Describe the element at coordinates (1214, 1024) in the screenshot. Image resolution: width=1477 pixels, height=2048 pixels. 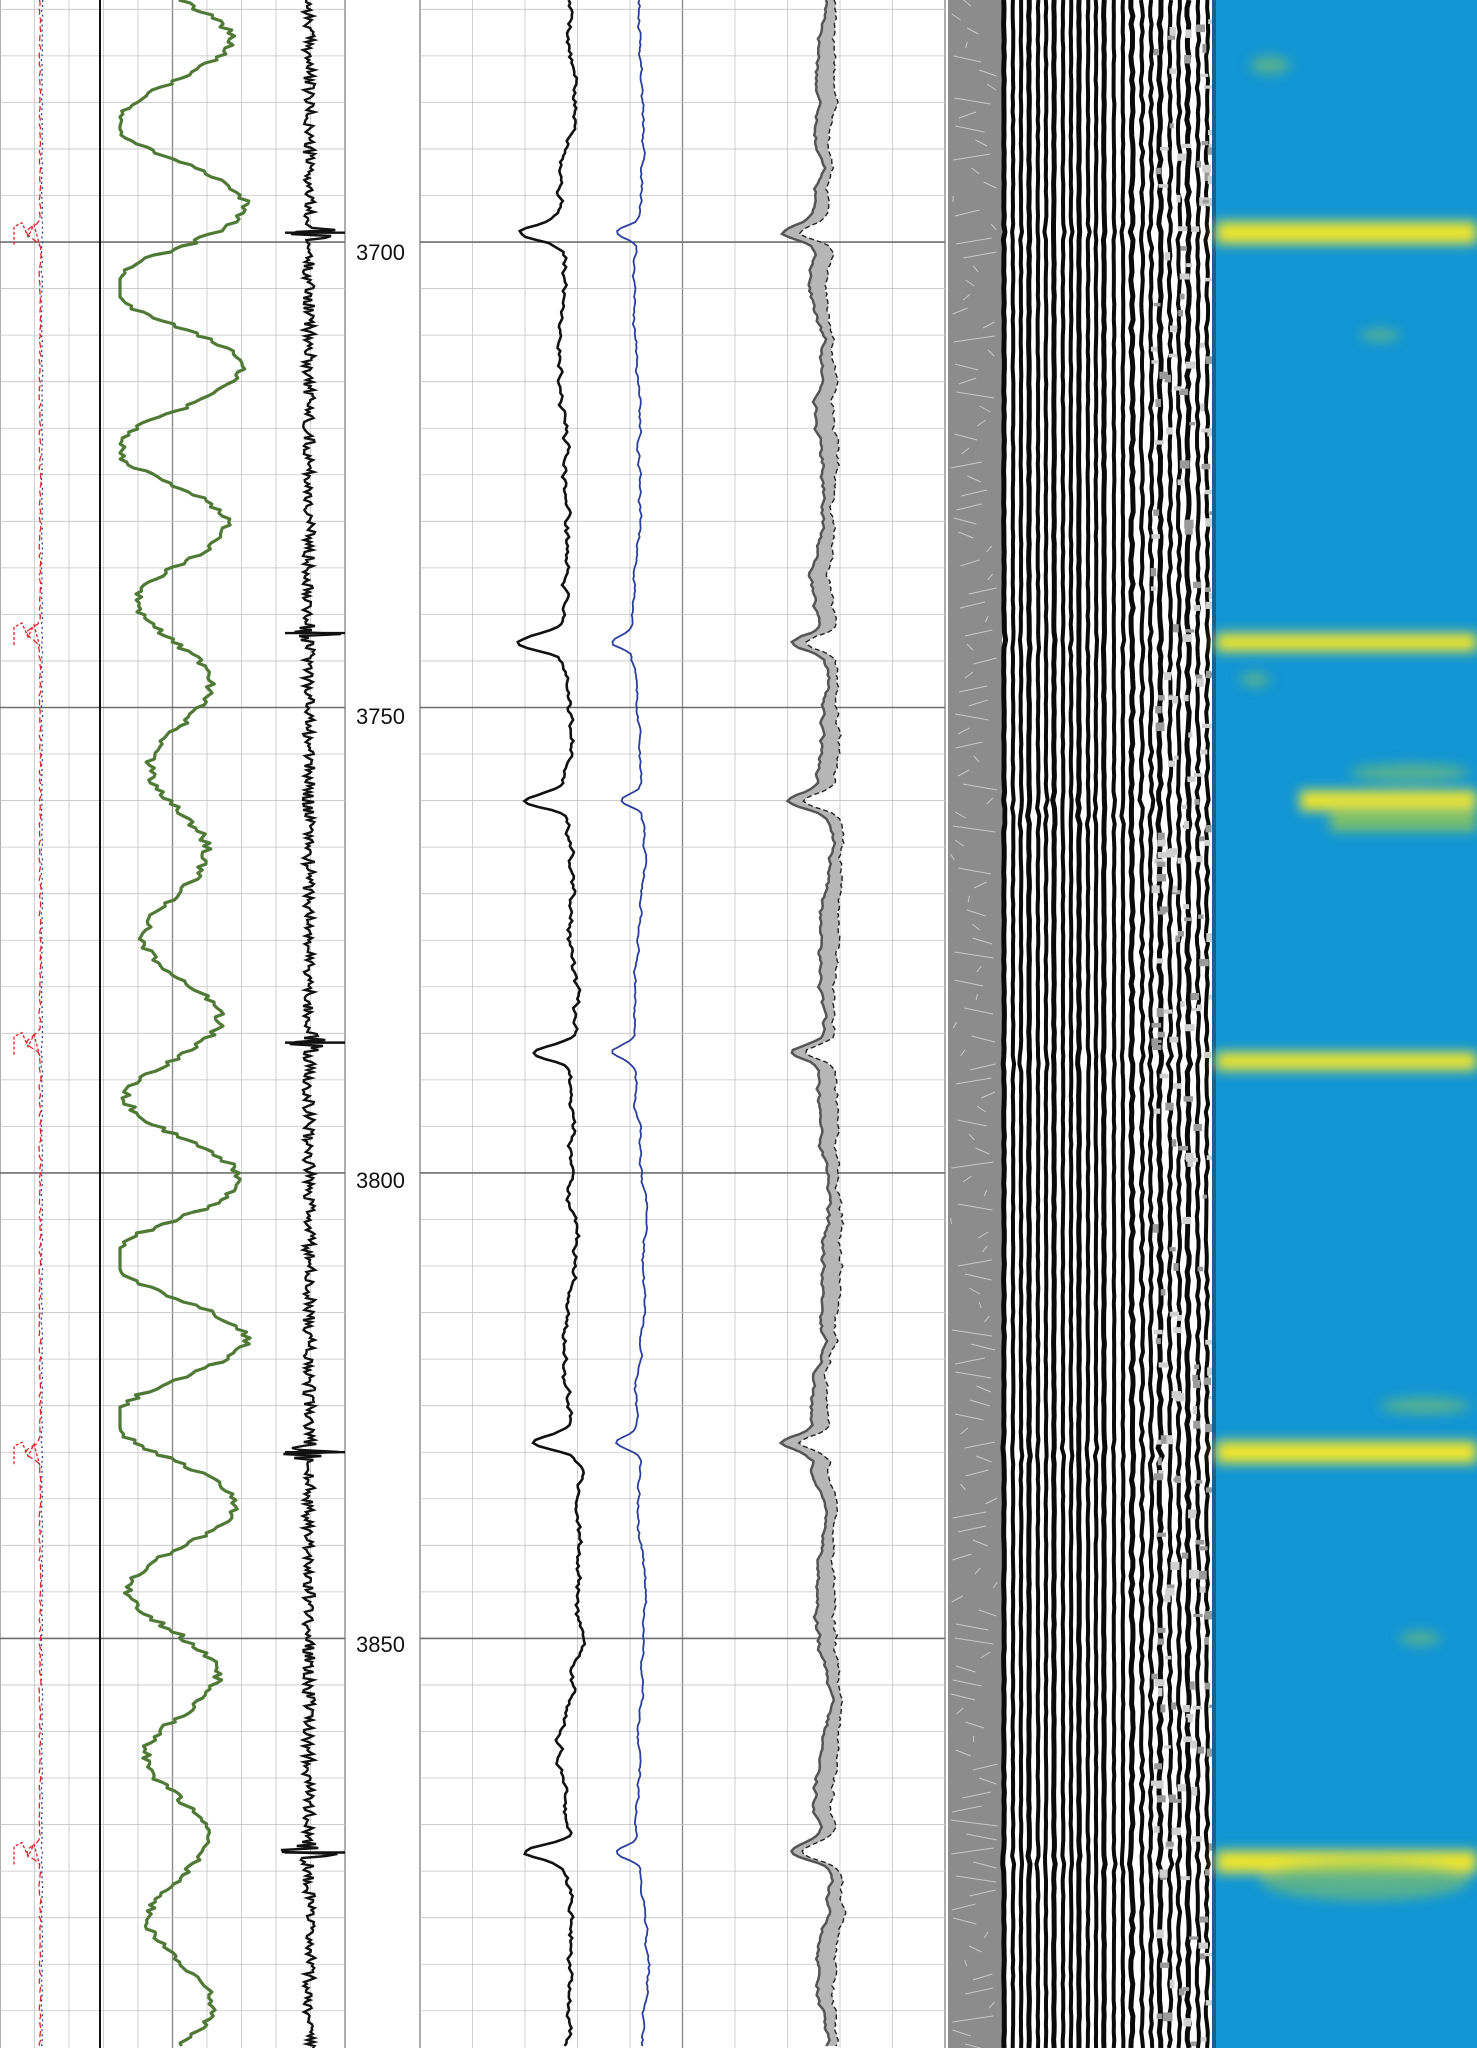
I see `image-left-edge` at that location.